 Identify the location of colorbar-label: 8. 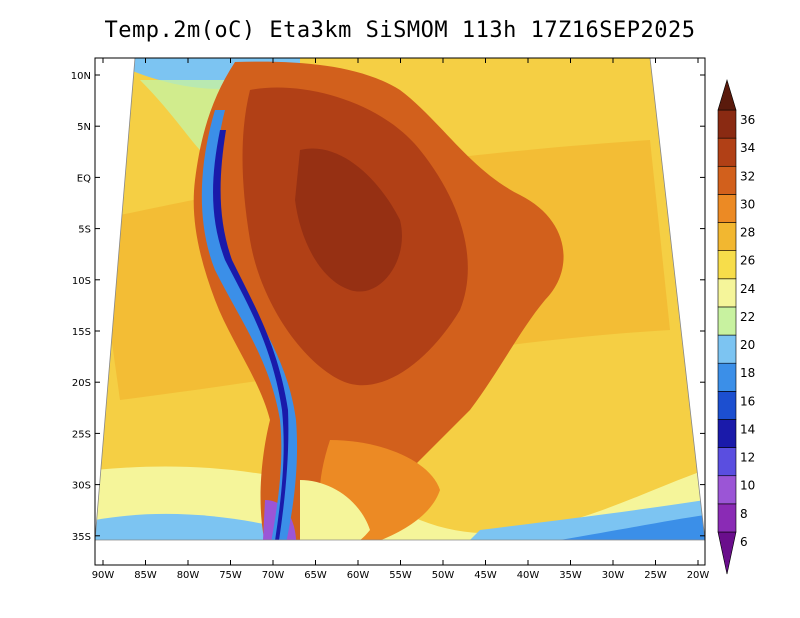
(744, 514).